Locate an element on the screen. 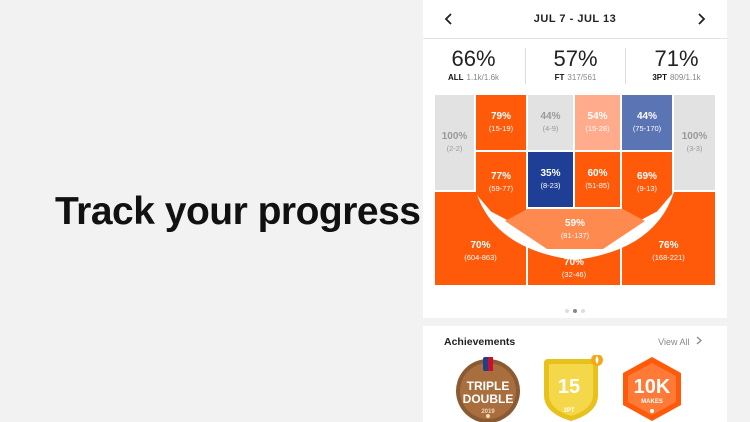 Image resolution: width=750 pixels, height=422 pixels. zone-ratio: (15-19) is located at coordinates (501, 128).